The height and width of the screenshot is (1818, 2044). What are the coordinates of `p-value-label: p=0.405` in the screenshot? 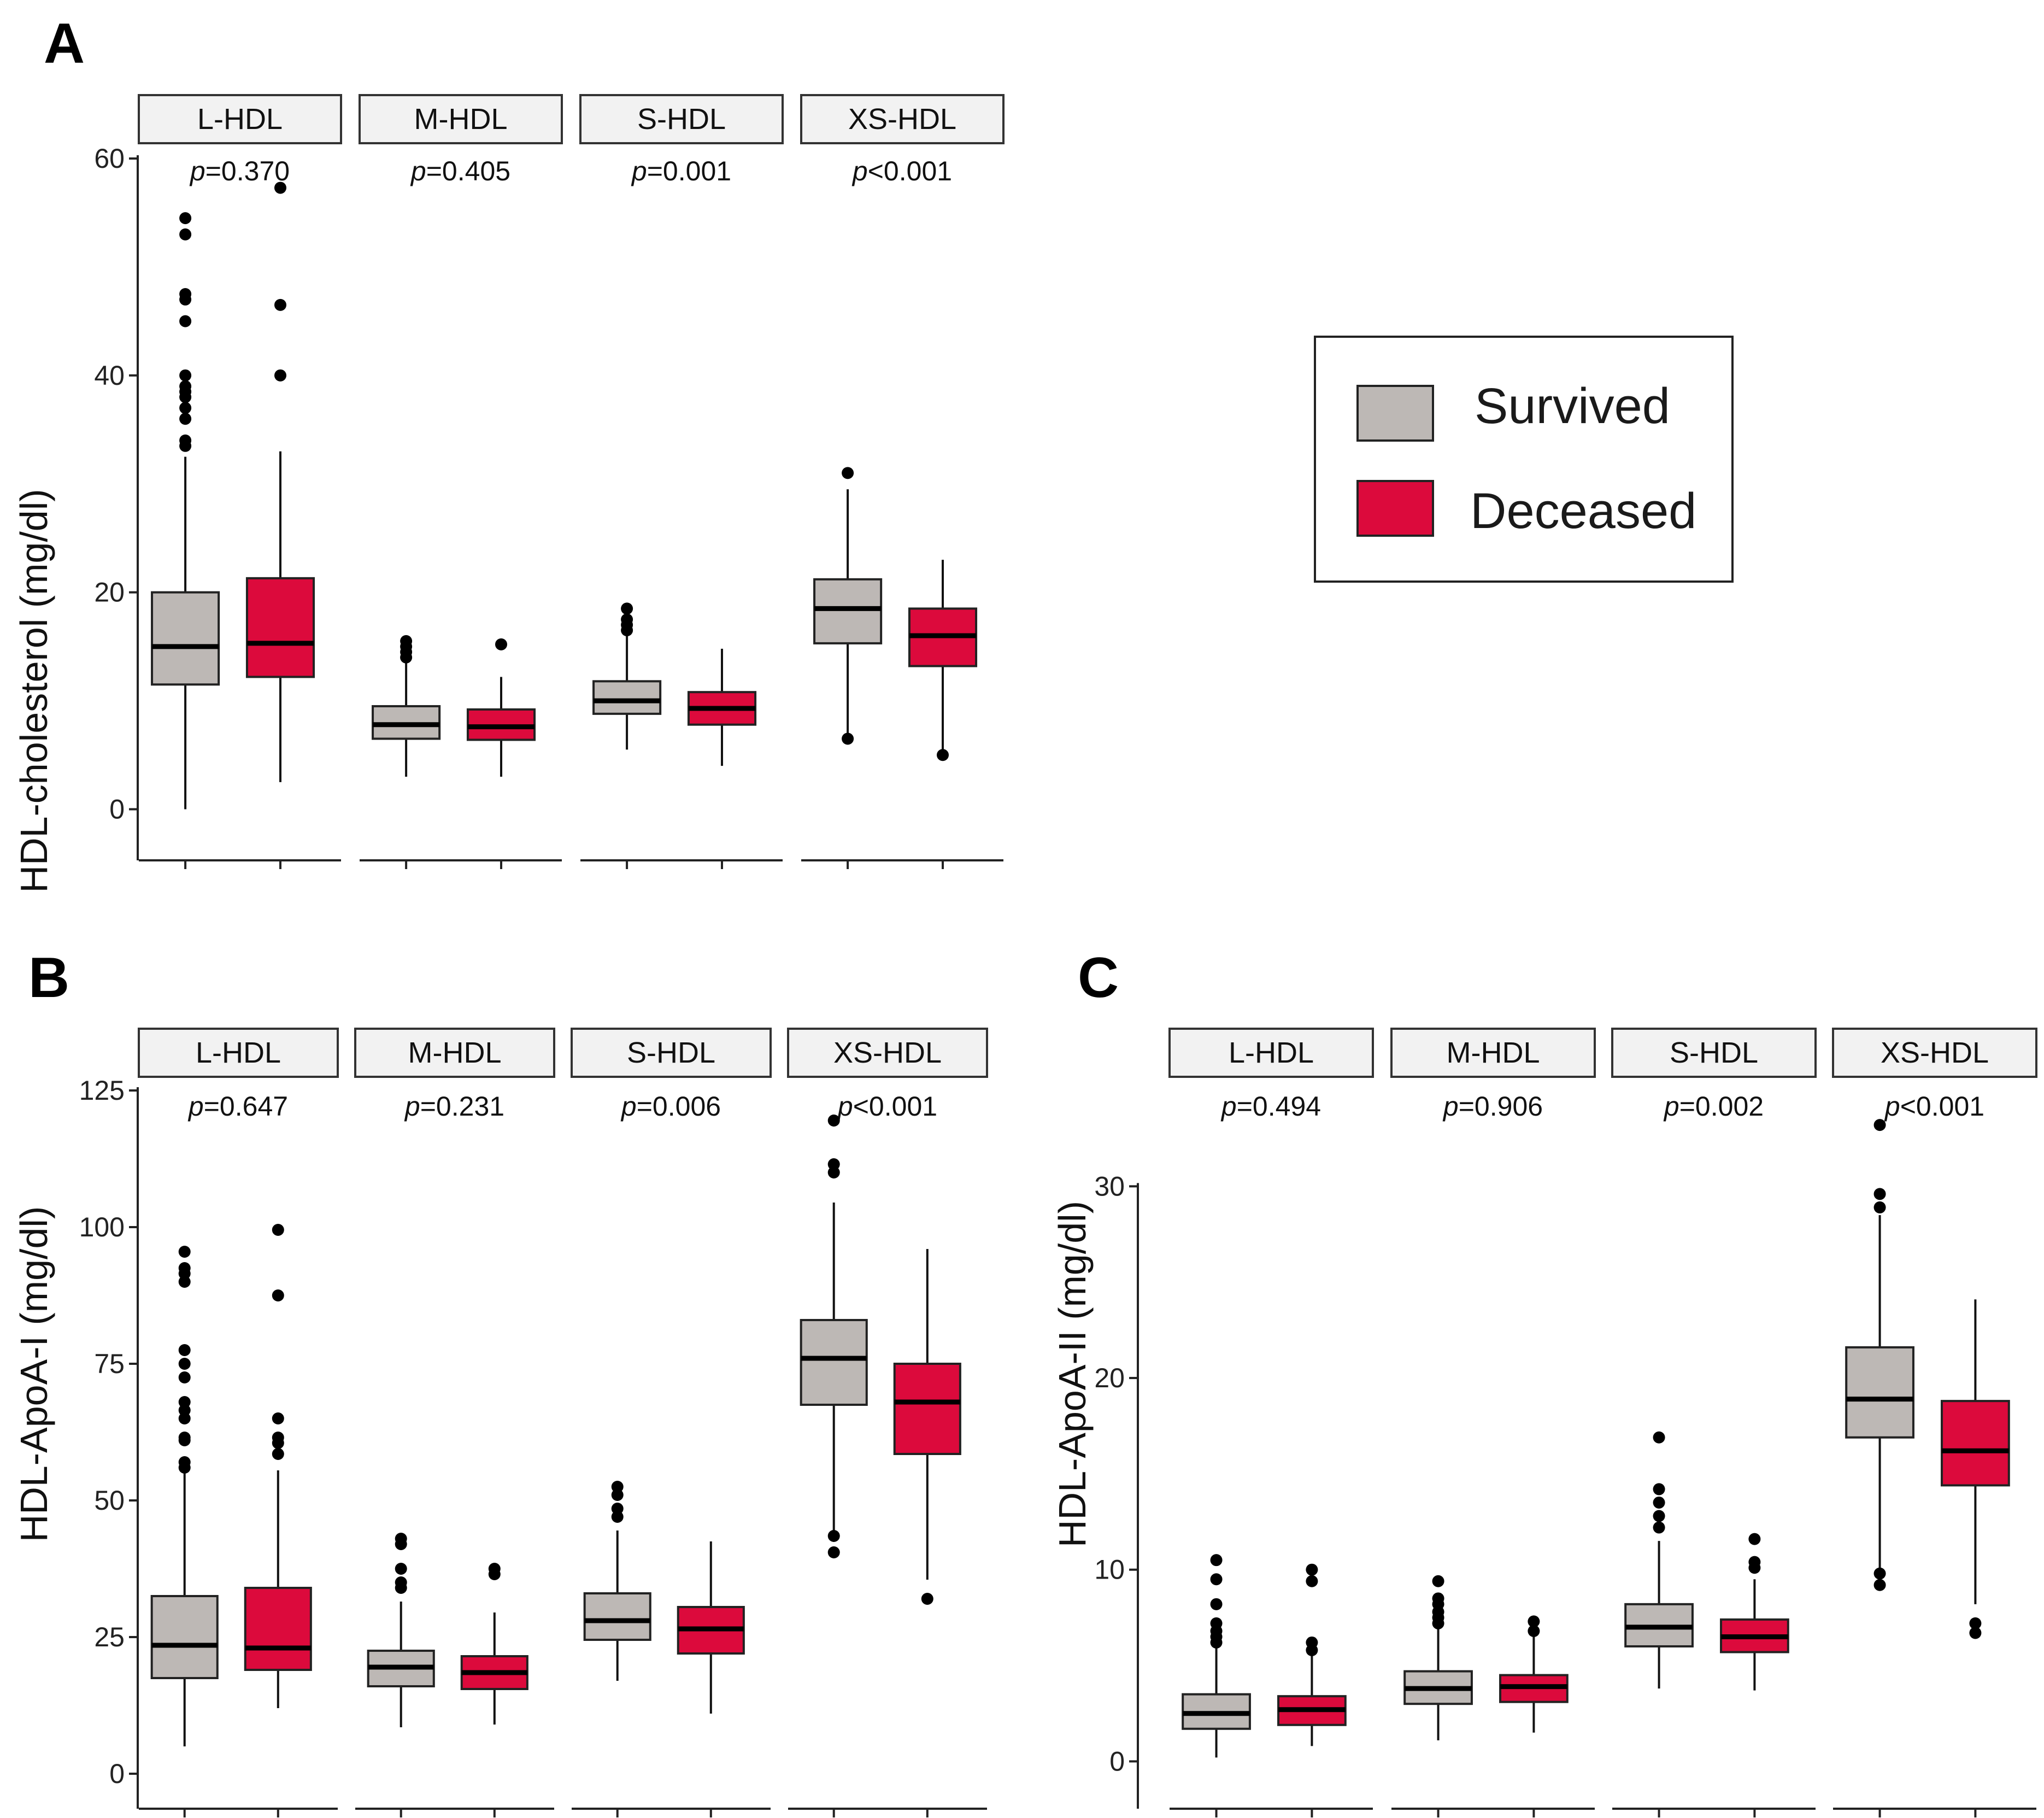 It's located at (460, 171).